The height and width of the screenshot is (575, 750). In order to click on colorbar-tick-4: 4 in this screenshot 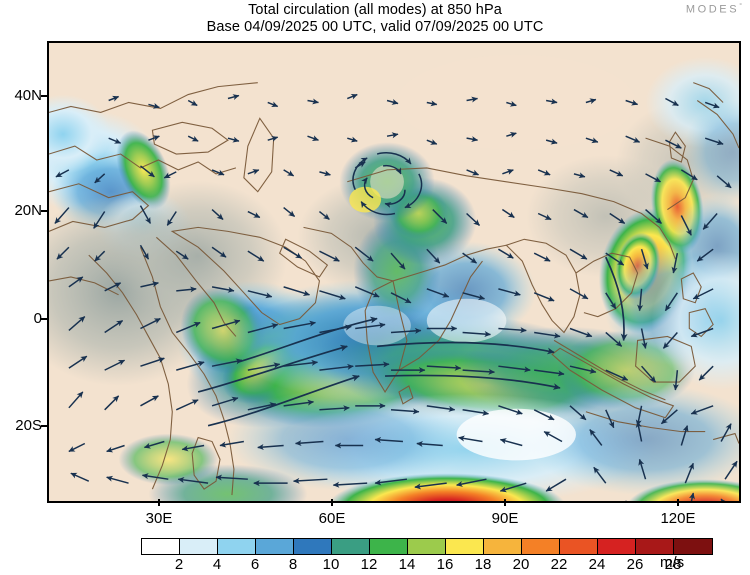, I will do `click(217, 564)`.